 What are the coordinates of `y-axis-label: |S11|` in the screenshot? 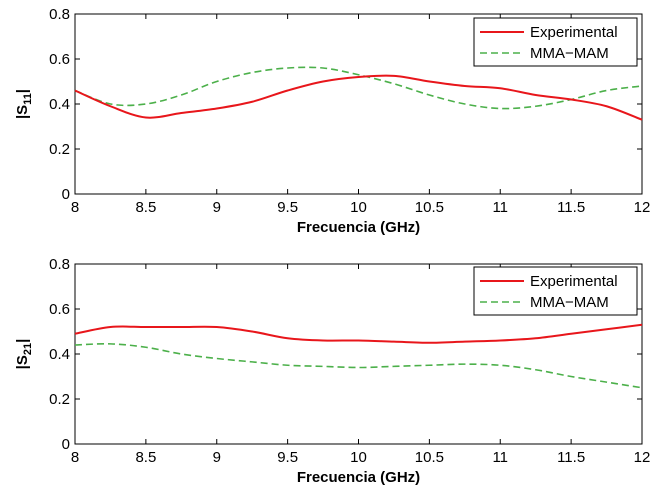 It's located at (24, 104).